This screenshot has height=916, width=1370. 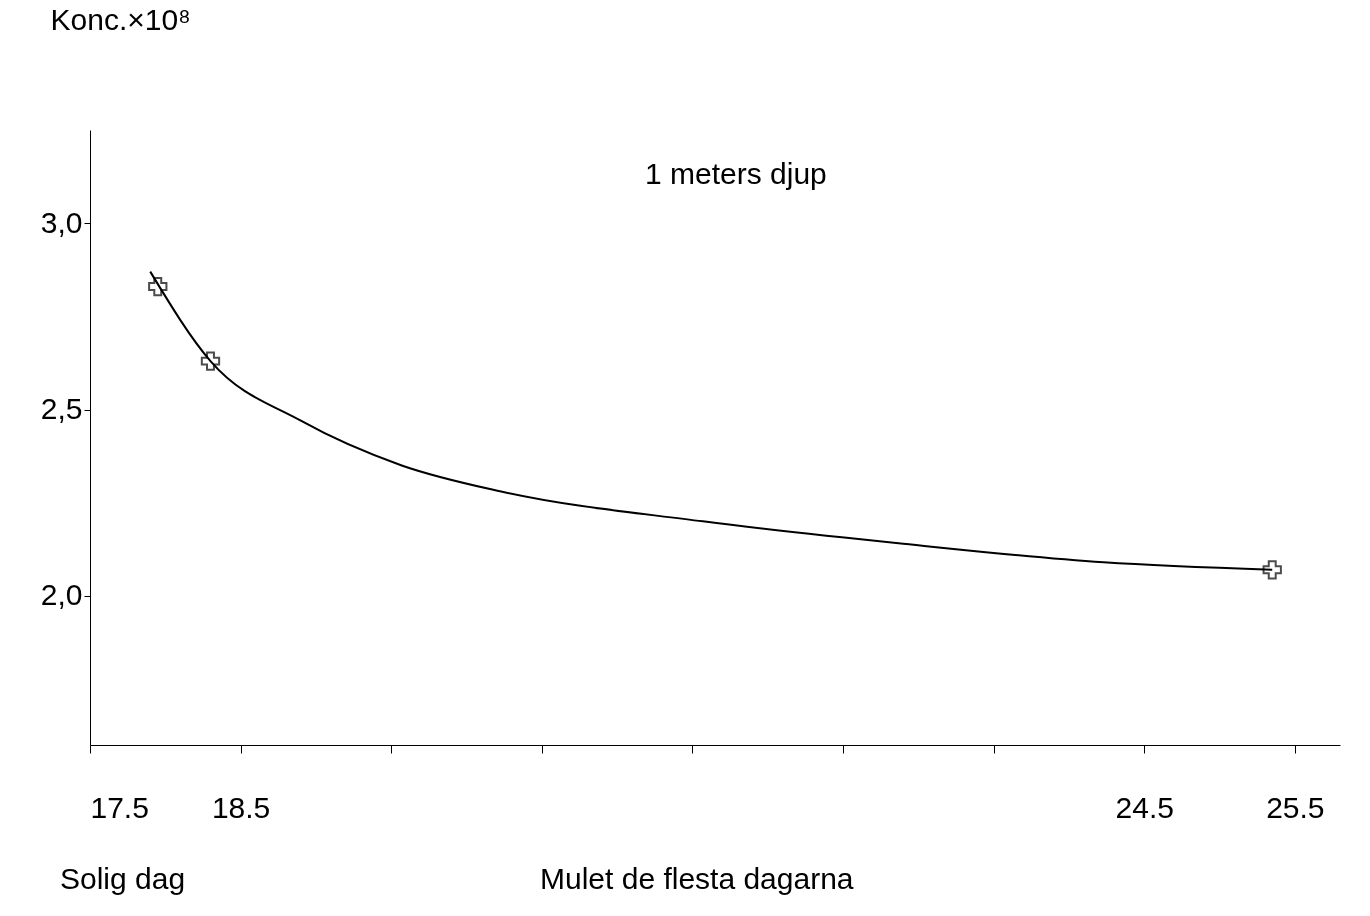 What do you see at coordinates (697, 878) in the screenshot?
I see `text: Mulet de flesta dagarna` at bounding box center [697, 878].